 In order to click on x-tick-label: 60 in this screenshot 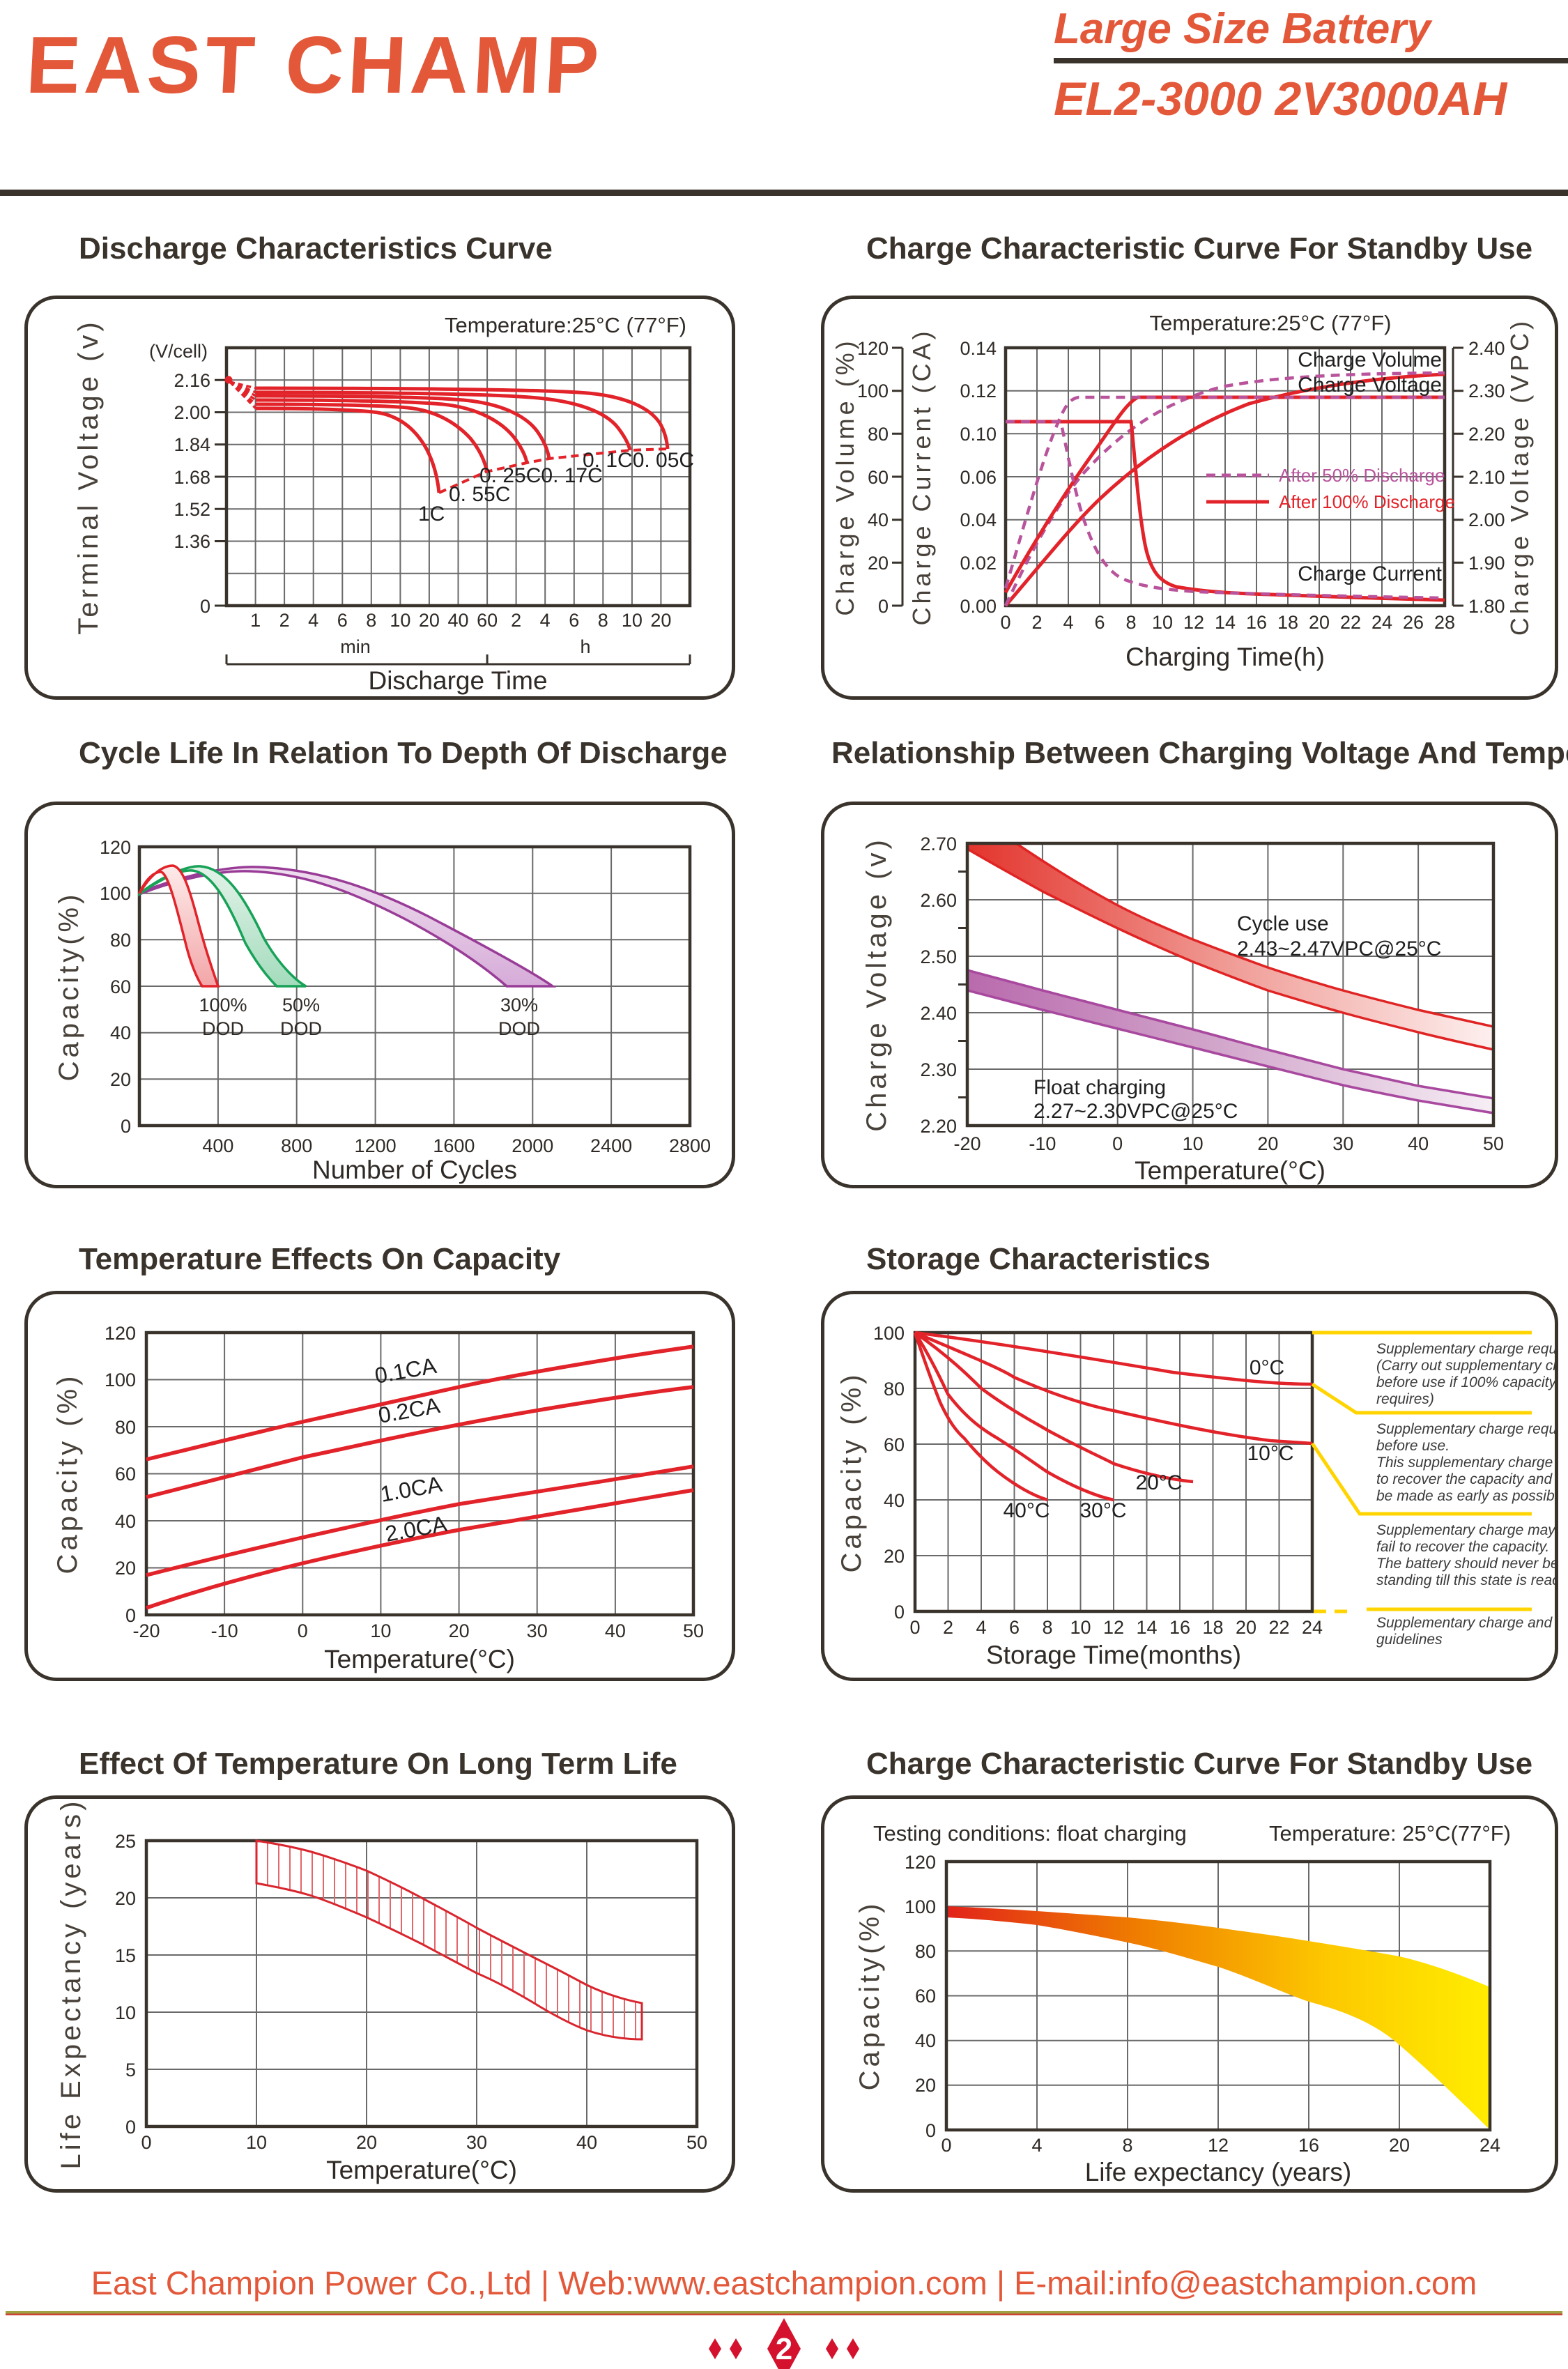, I will do `click(487, 620)`.